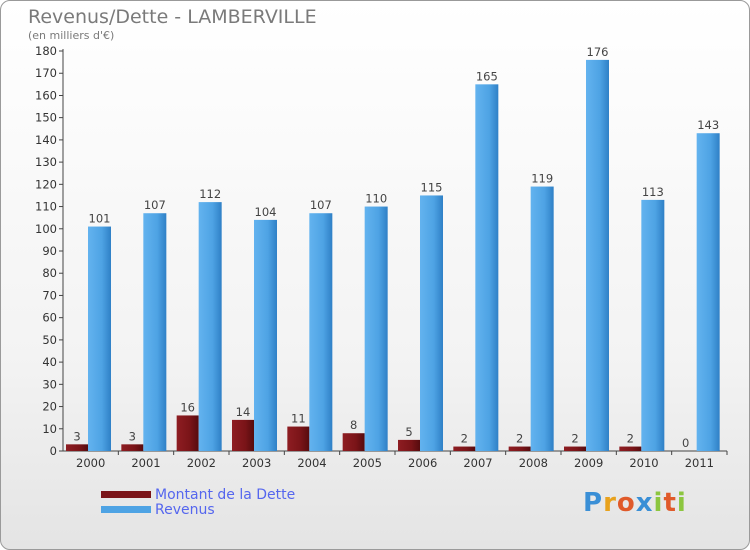 The height and width of the screenshot is (550, 750). I want to click on logo-letter: r, so click(610, 503).